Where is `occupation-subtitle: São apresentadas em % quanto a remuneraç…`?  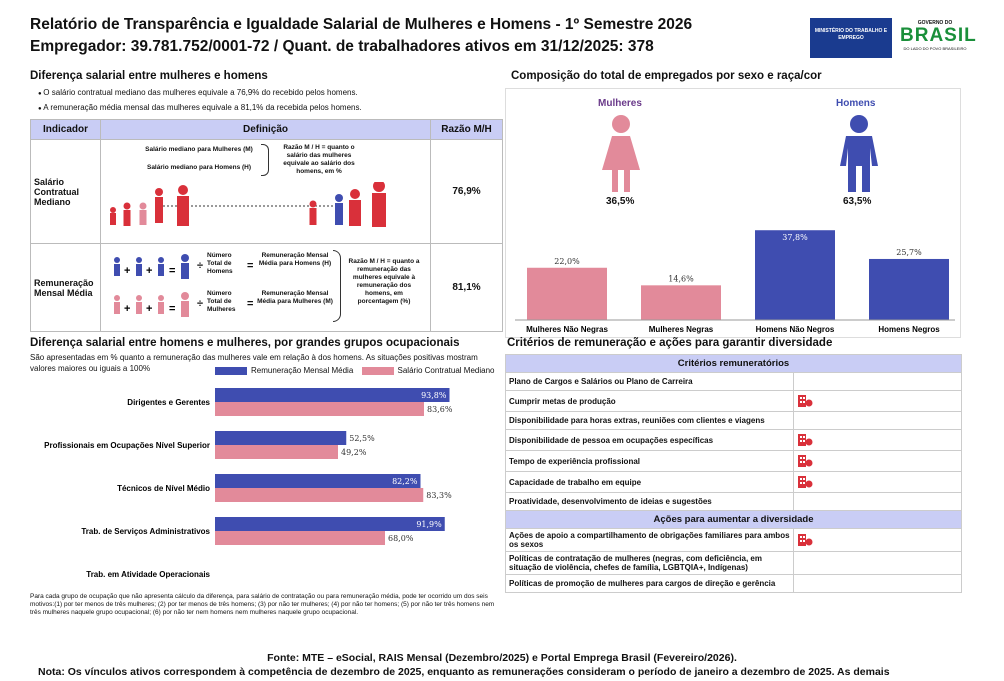 occupation-subtitle: São apresentadas em % quanto a remuneraç… is located at coordinates (254, 363).